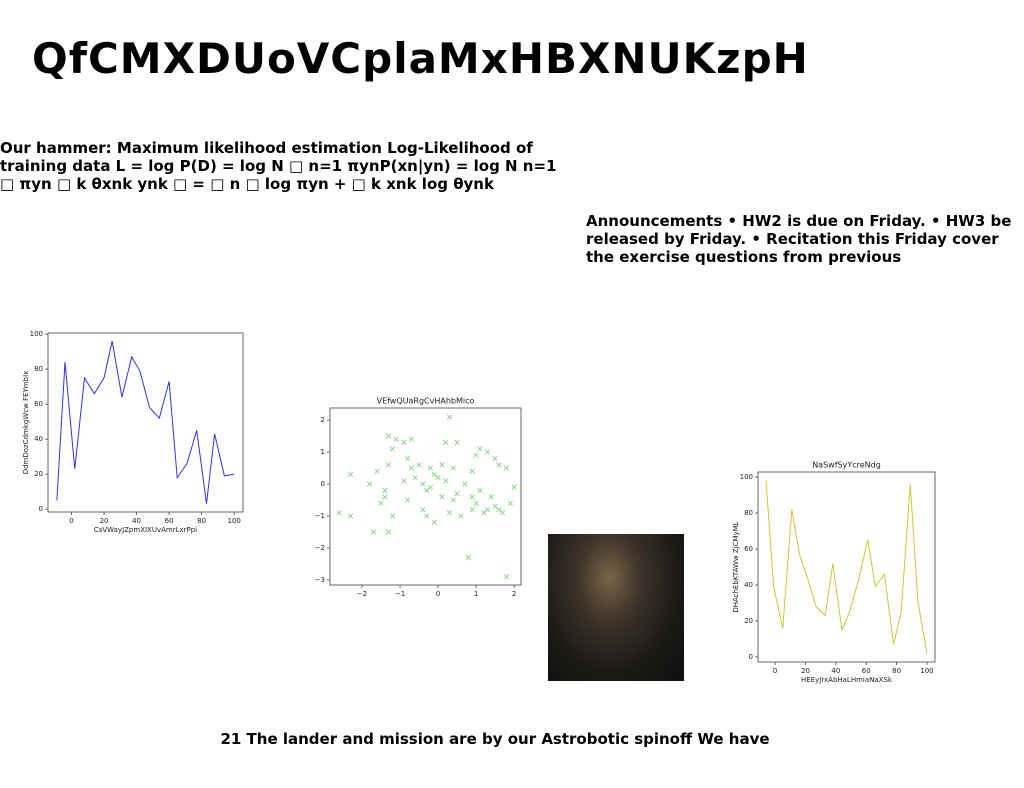 This screenshot has width=1024, height=788. I want to click on chart-title: VEfwQUaRgCvHAhbMico, so click(426, 401).